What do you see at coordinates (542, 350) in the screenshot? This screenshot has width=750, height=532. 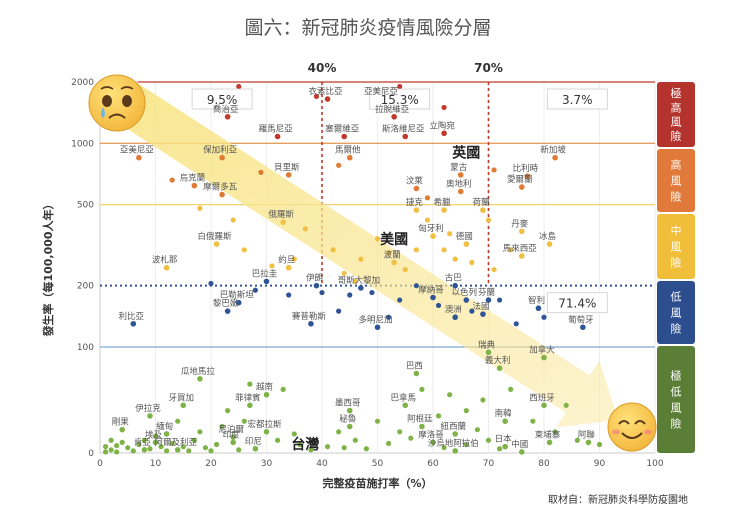 I see `point-label: 加拿大` at bounding box center [542, 350].